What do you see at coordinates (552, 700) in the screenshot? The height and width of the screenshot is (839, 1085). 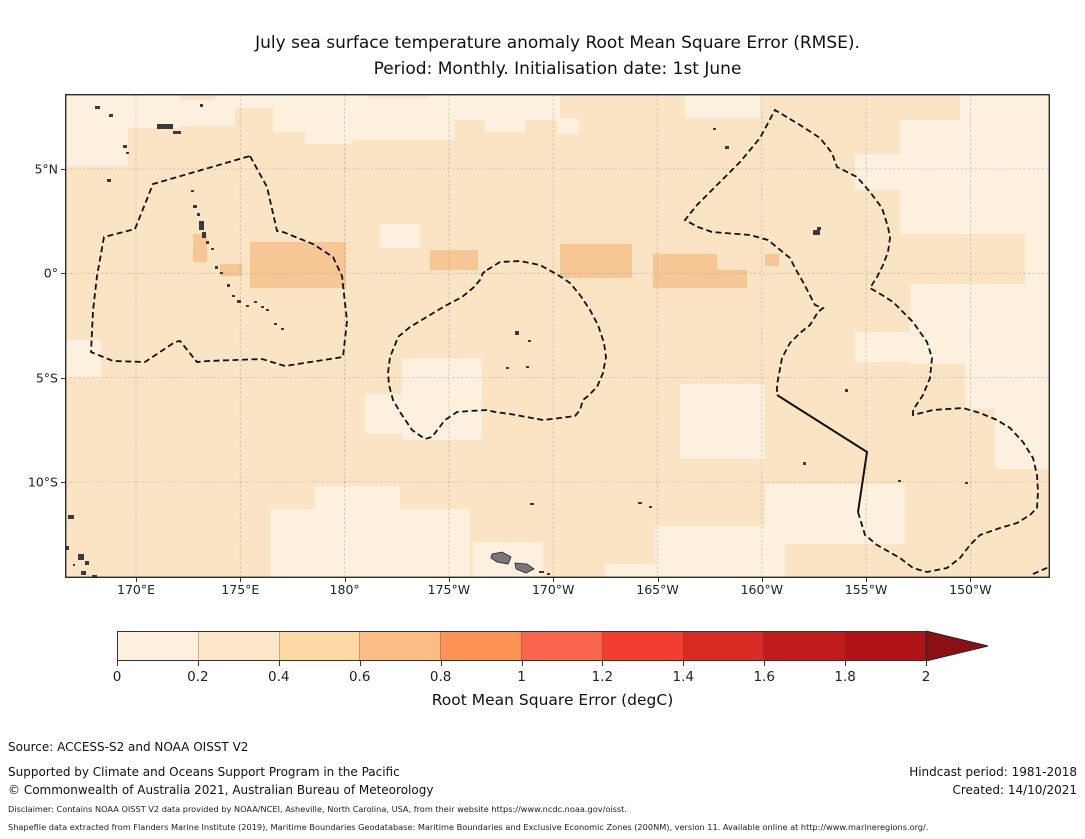 I see `colorbar-label: Root Mean Square Error (degC)` at bounding box center [552, 700].